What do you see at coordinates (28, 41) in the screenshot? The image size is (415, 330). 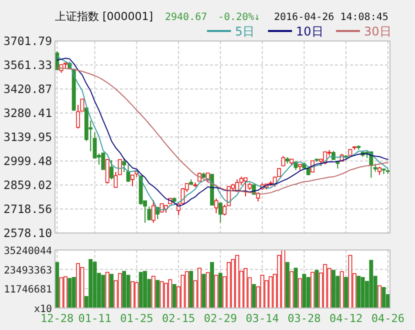 I see `y-tick-label: 3701.79` at bounding box center [28, 41].